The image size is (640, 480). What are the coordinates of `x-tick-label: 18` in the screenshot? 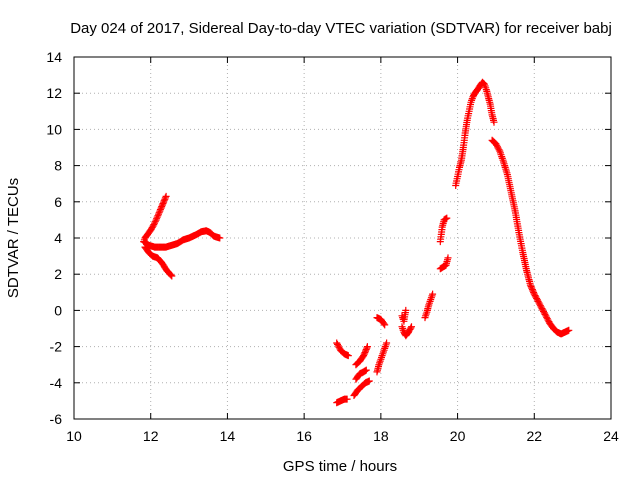 It's located at (381, 436).